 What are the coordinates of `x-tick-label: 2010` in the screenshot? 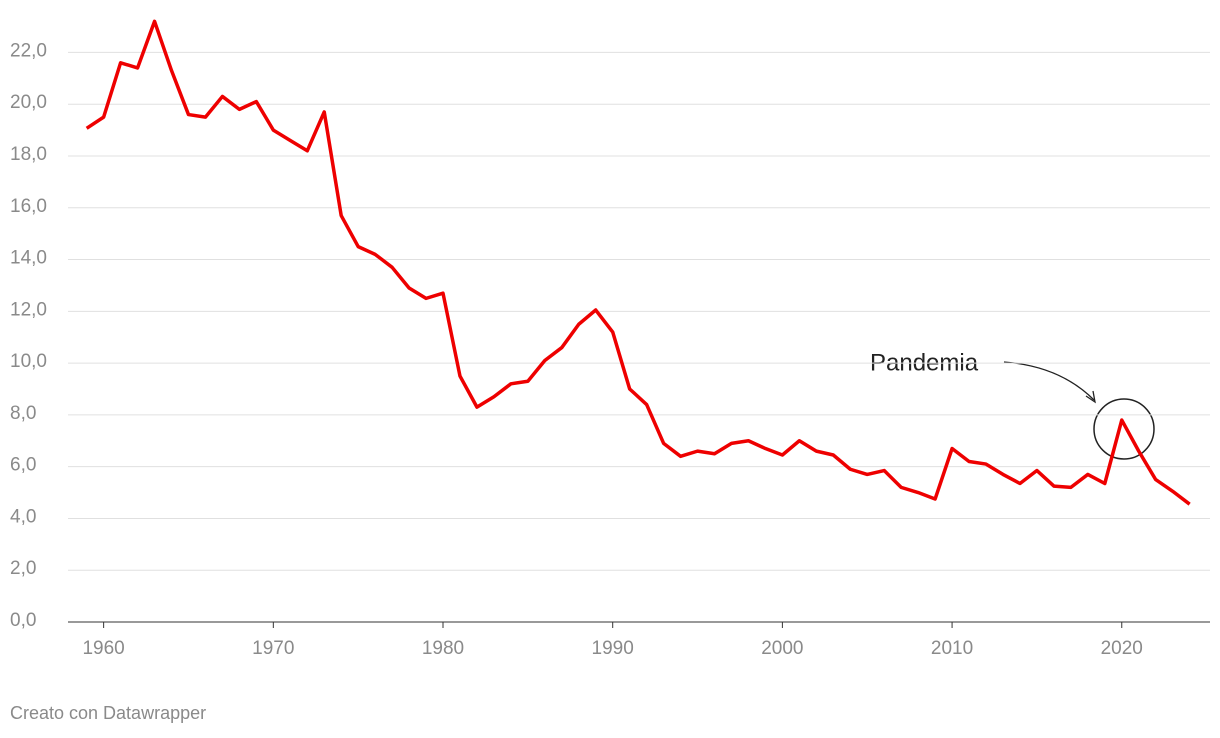 It's located at (952, 648).